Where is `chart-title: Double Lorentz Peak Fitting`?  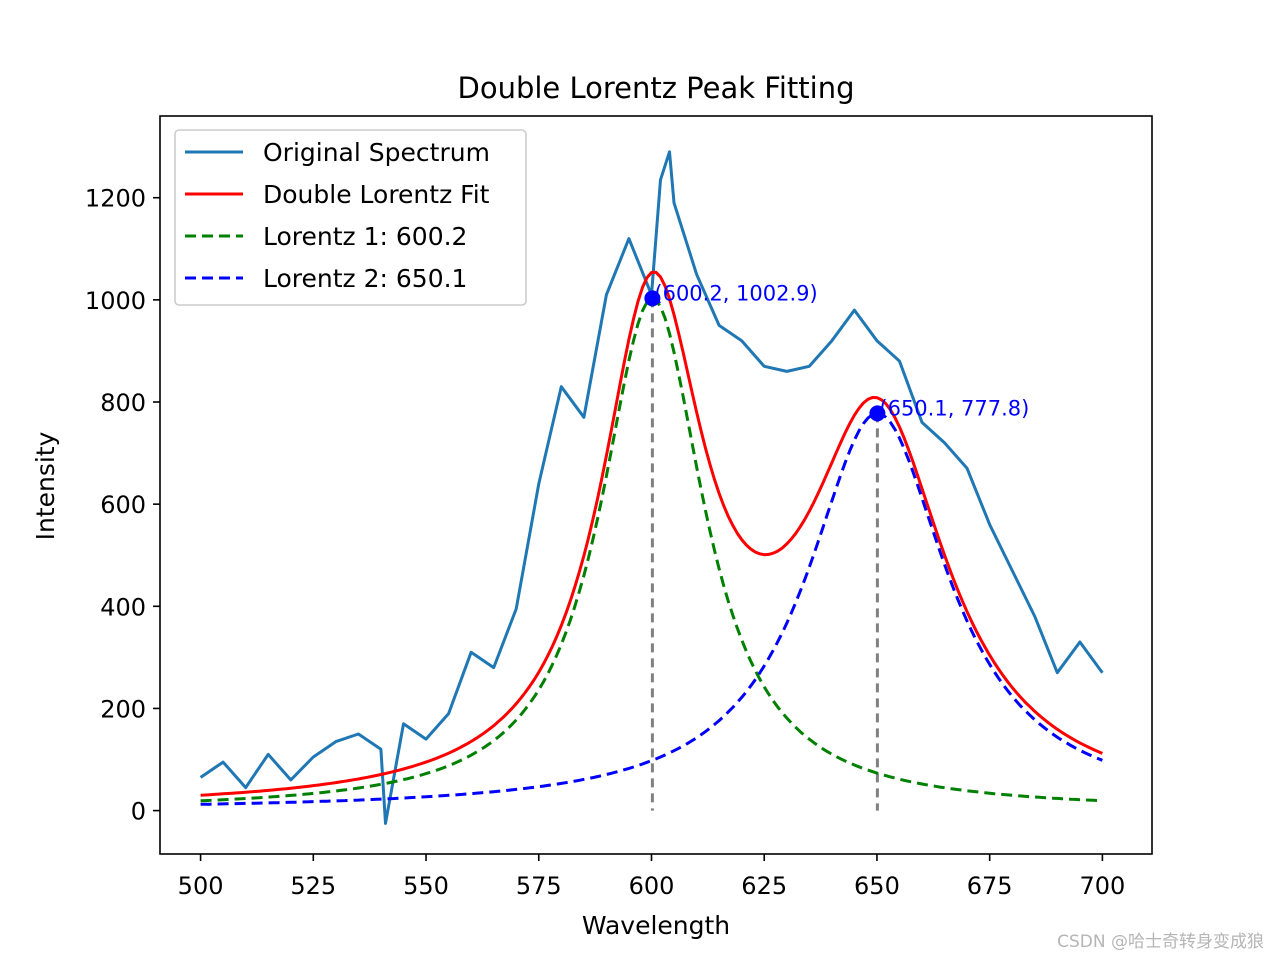 chart-title: Double Lorentz Peak Fitting is located at coordinates (656, 88).